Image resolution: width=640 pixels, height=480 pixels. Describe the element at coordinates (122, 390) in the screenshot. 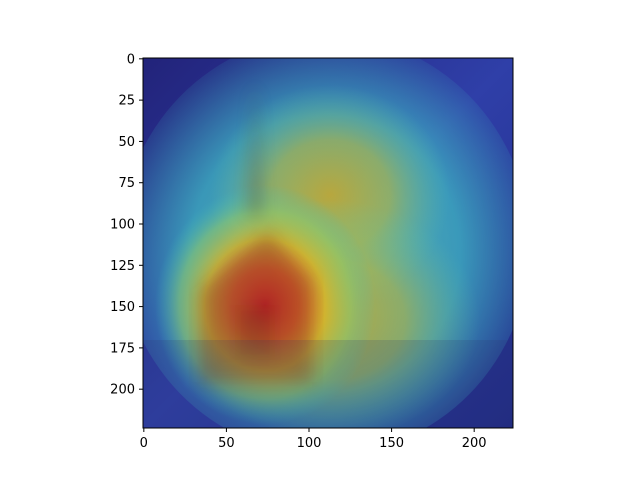

I see `y-tick-label: 200` at that location.